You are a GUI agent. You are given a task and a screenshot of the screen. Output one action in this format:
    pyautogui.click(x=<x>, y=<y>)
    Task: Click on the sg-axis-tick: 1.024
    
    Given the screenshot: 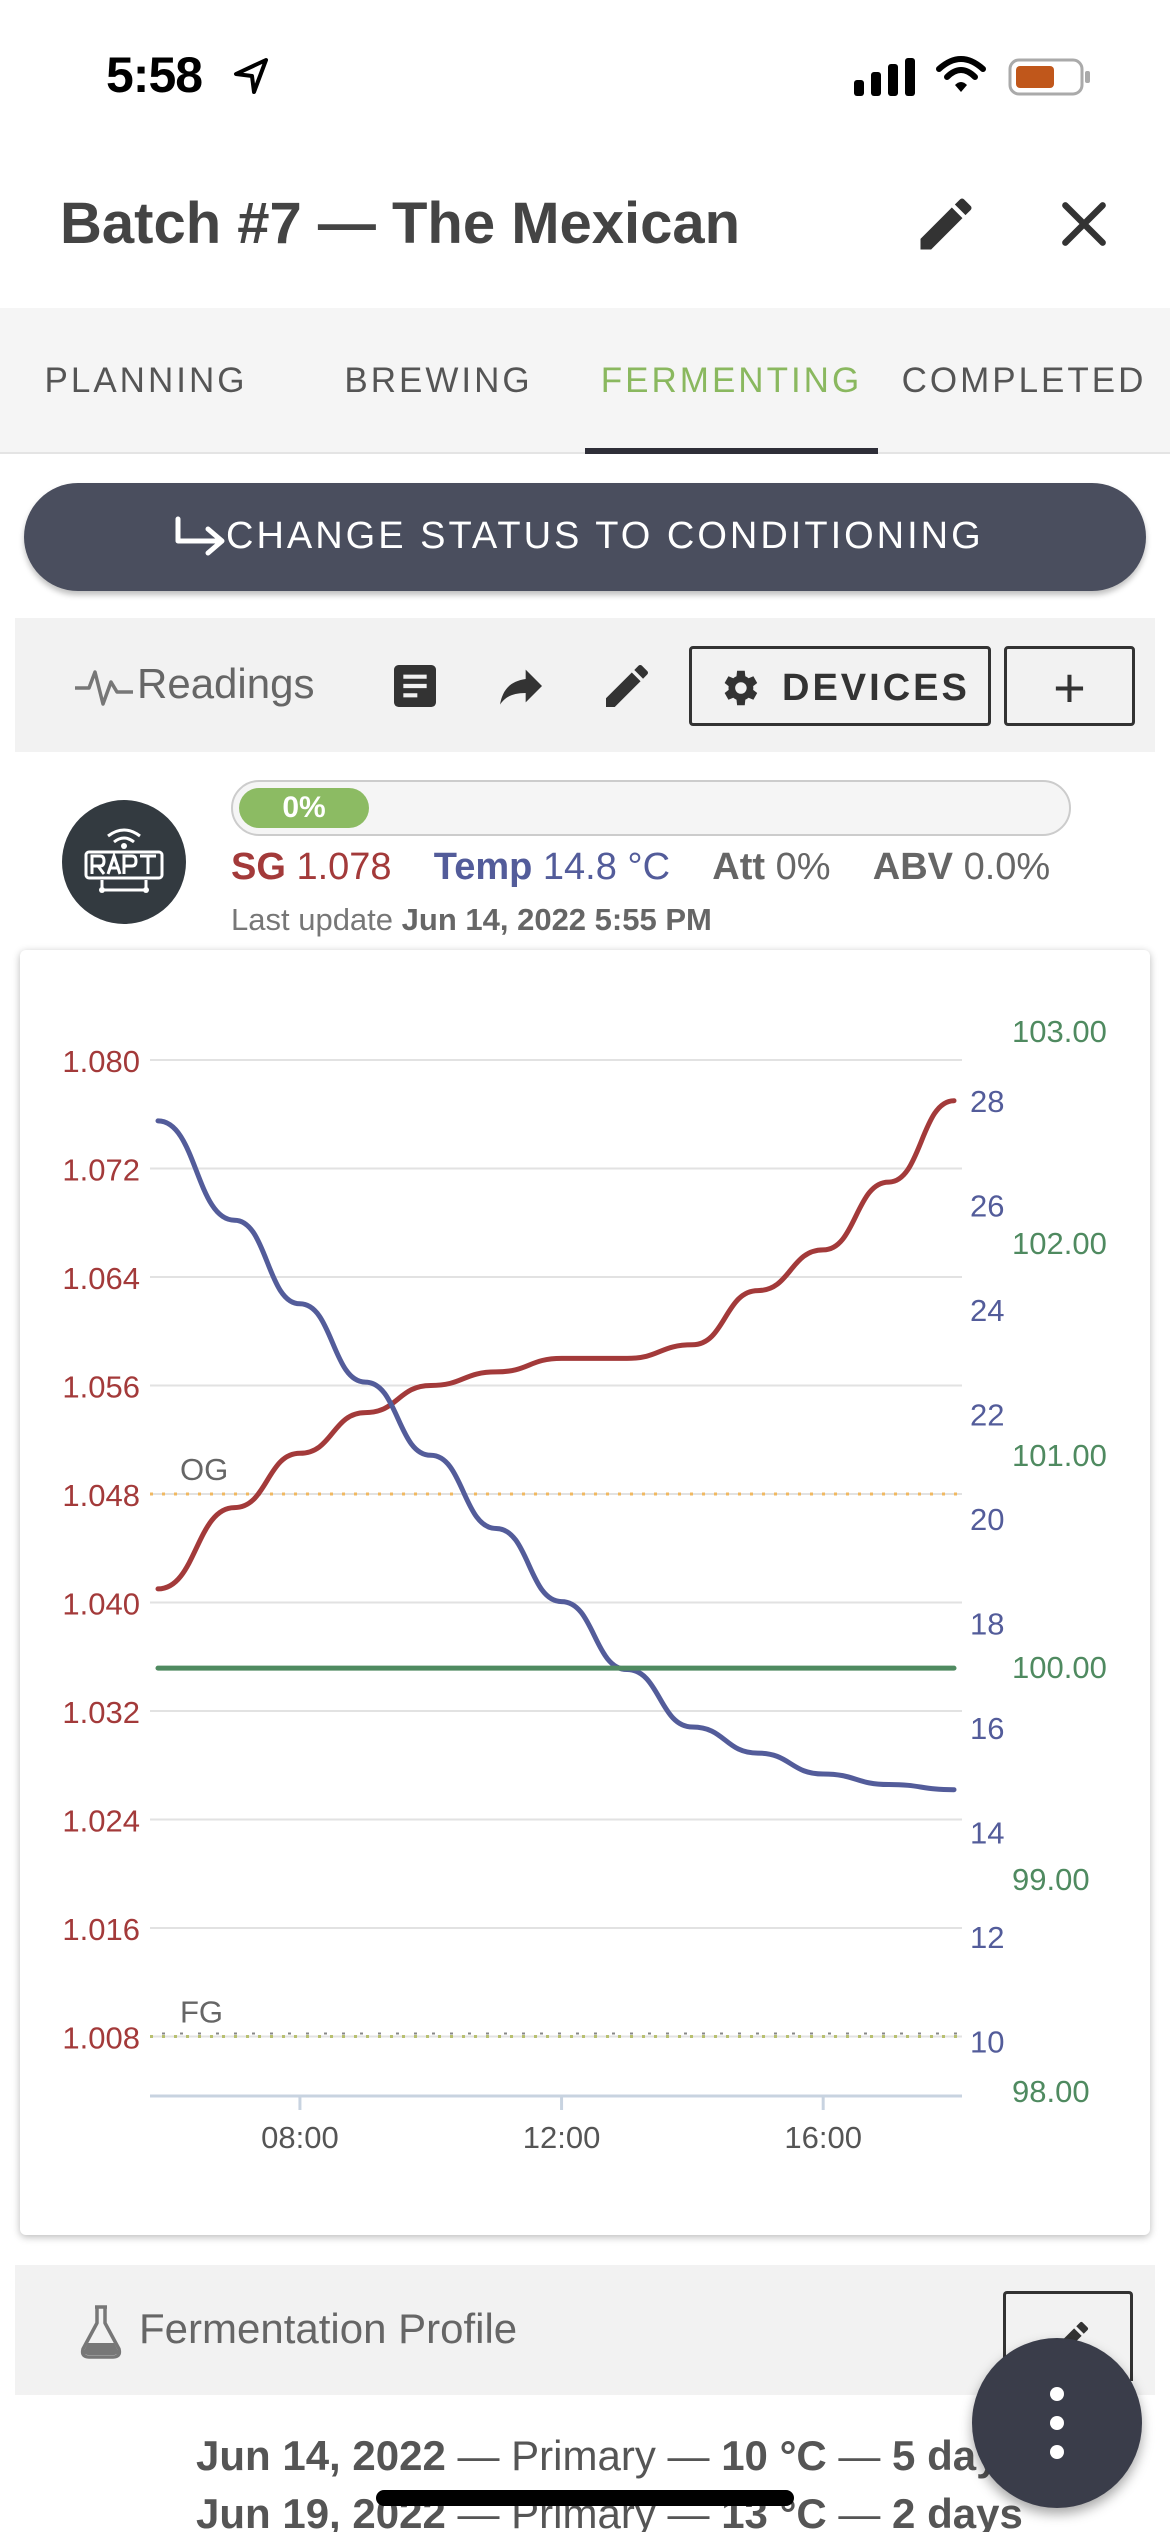 What is the action you would take?
    pyautogui.click(x=101, y=1821)
    